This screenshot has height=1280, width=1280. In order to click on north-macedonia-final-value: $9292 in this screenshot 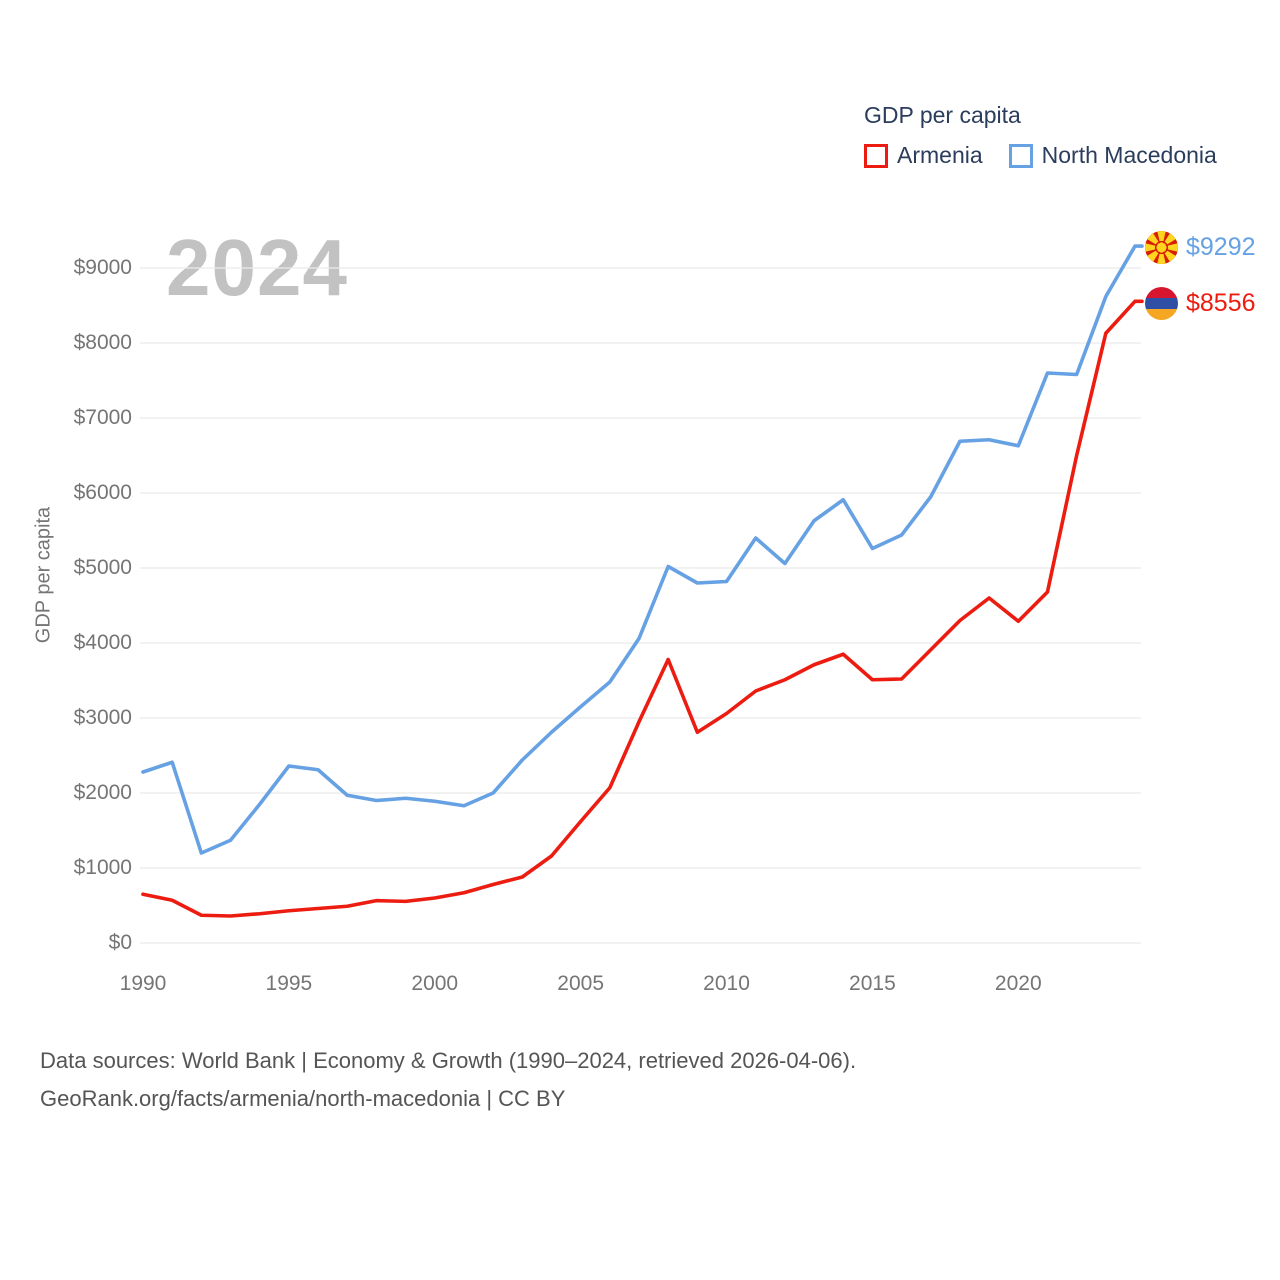, I will do `click(1221, 247)`.